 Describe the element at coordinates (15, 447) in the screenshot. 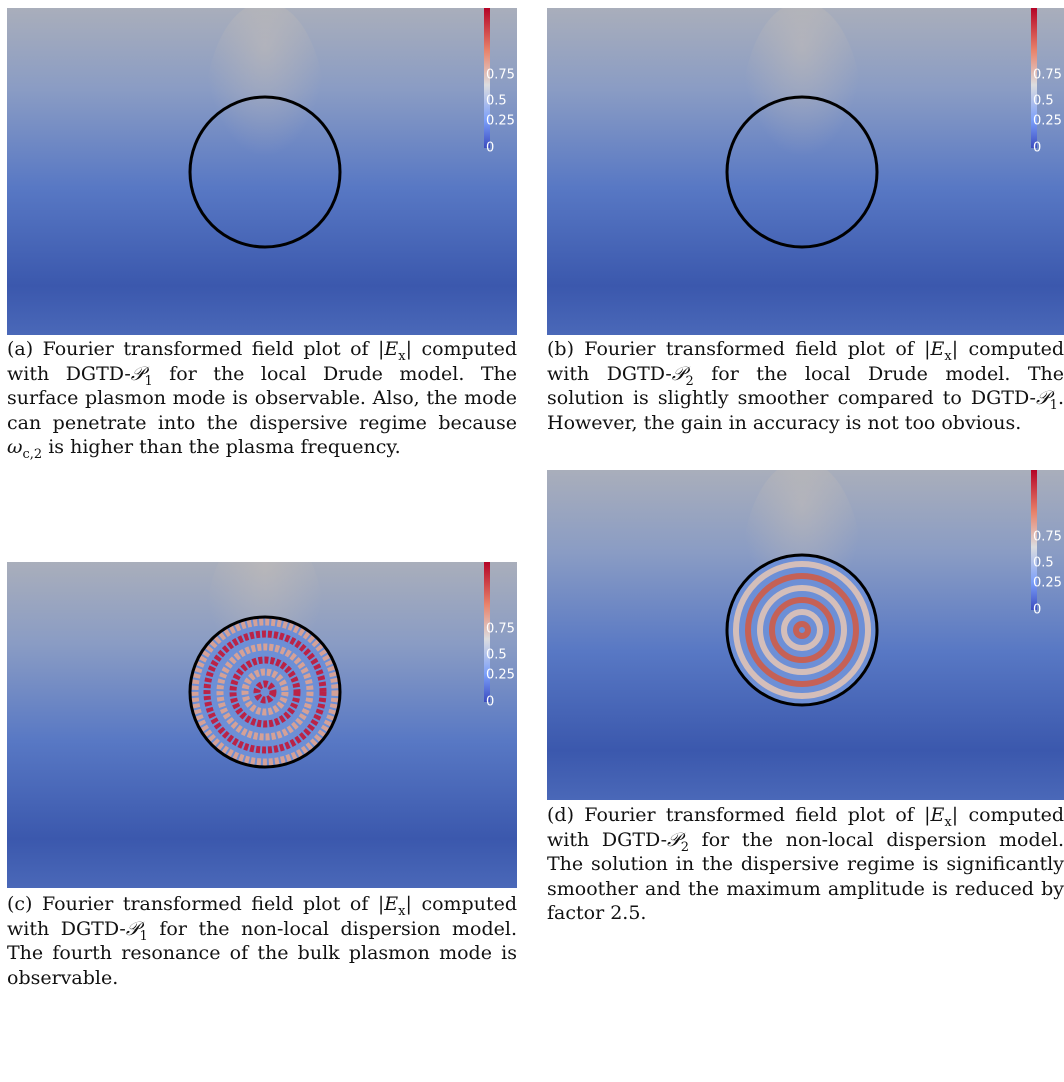

I see `caption-text: ω` at that location.